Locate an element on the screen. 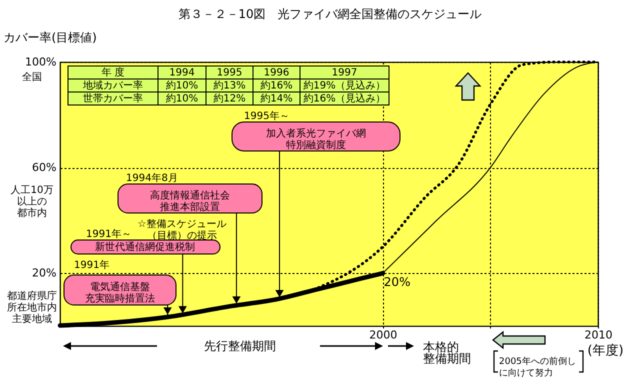 This screenshot has height=381, width=628. annotation: 新世代通信網促進税制 is located at coordinates (145, 247).